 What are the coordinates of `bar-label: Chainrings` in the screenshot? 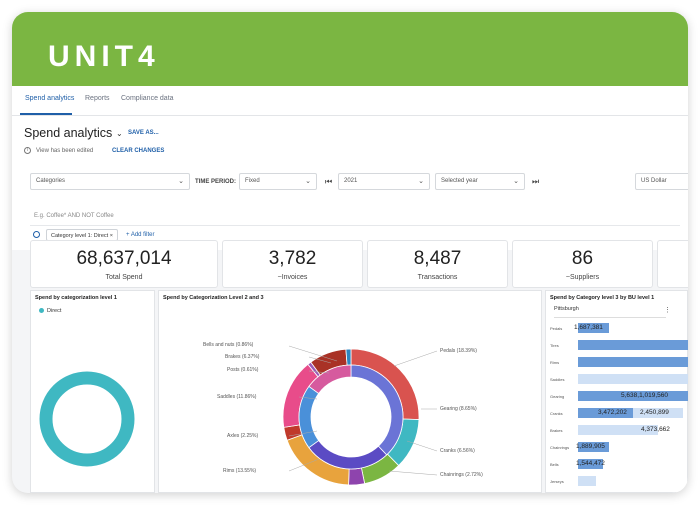 It's located at (560, 447).